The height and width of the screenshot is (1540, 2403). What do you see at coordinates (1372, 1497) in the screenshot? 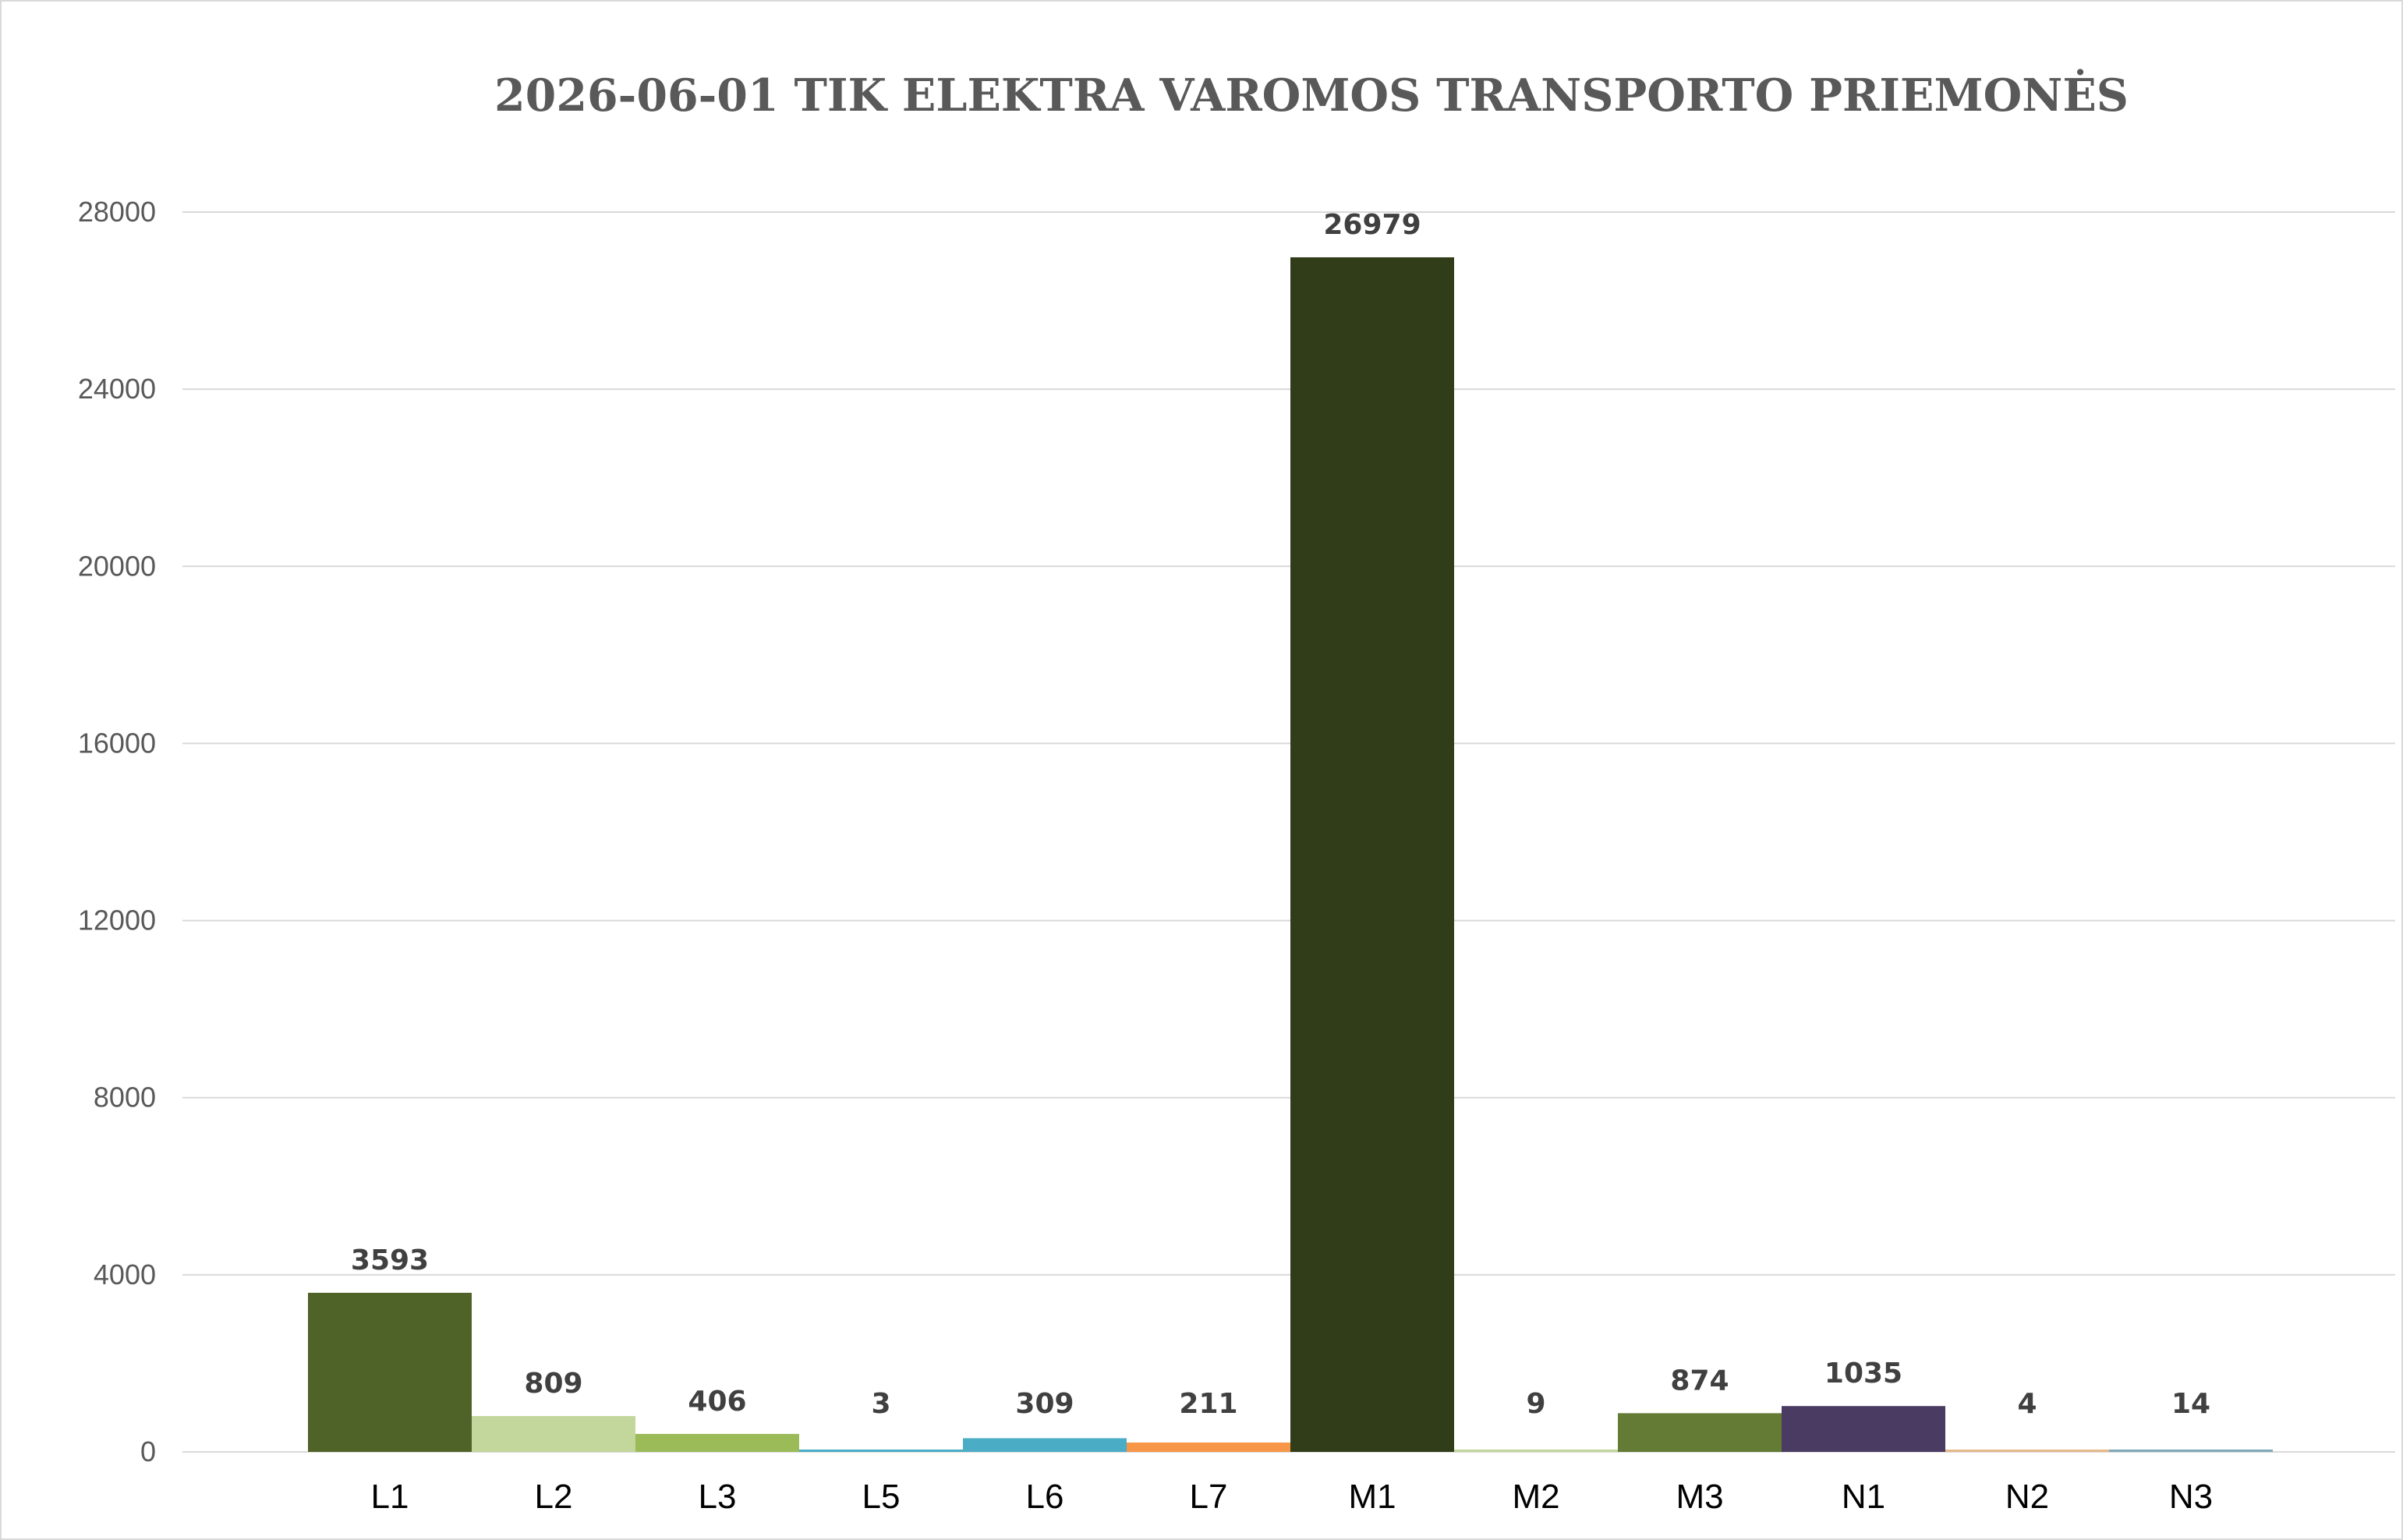
I see `x-tick-label-m1: M1` at bounding box center [1372, 1497].